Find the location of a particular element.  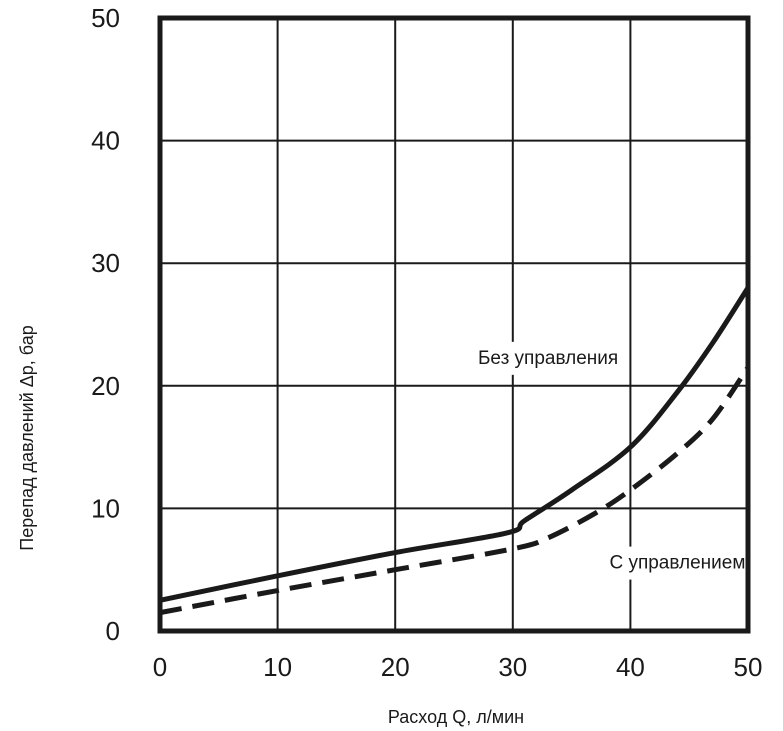

x-axis-title: Расход Q, л/мин is located at coordinates (456, 717).